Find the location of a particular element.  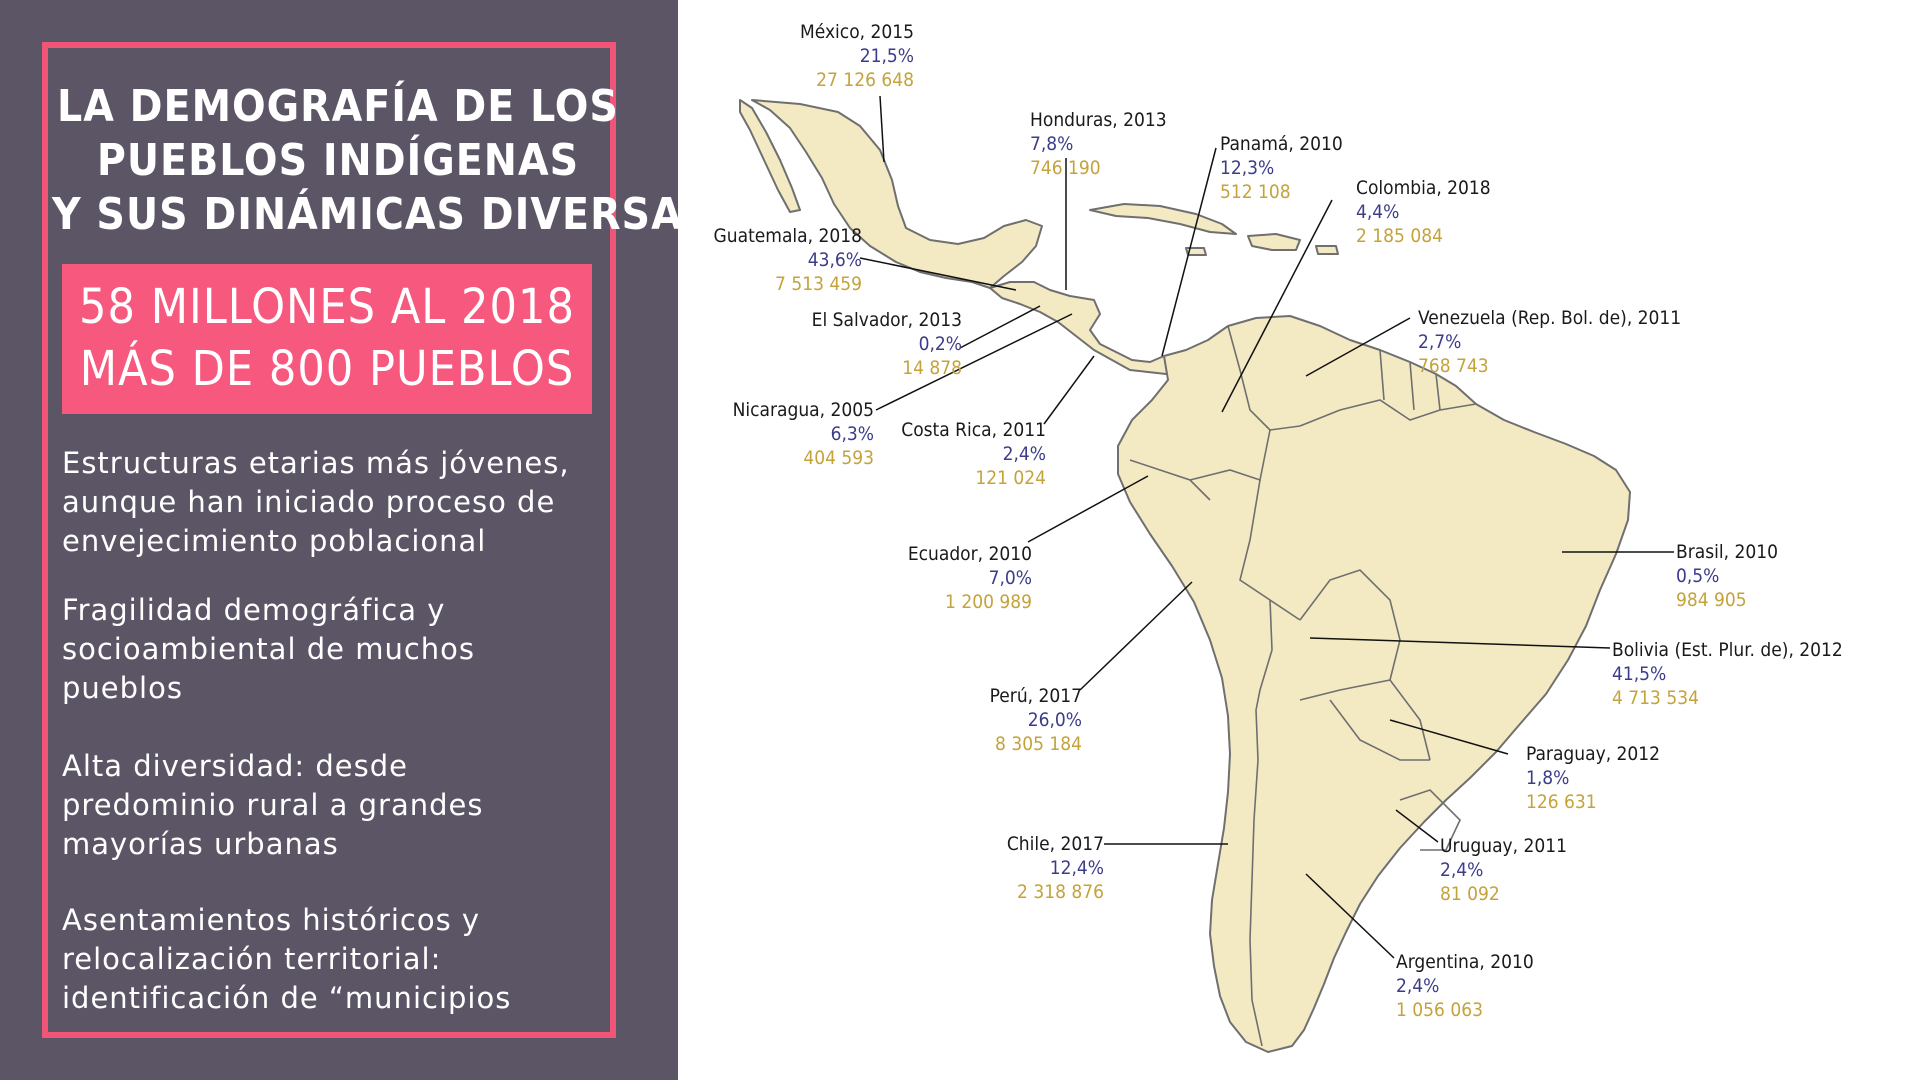

border-bolivia-brazil is located at coordinates (1350, 625).